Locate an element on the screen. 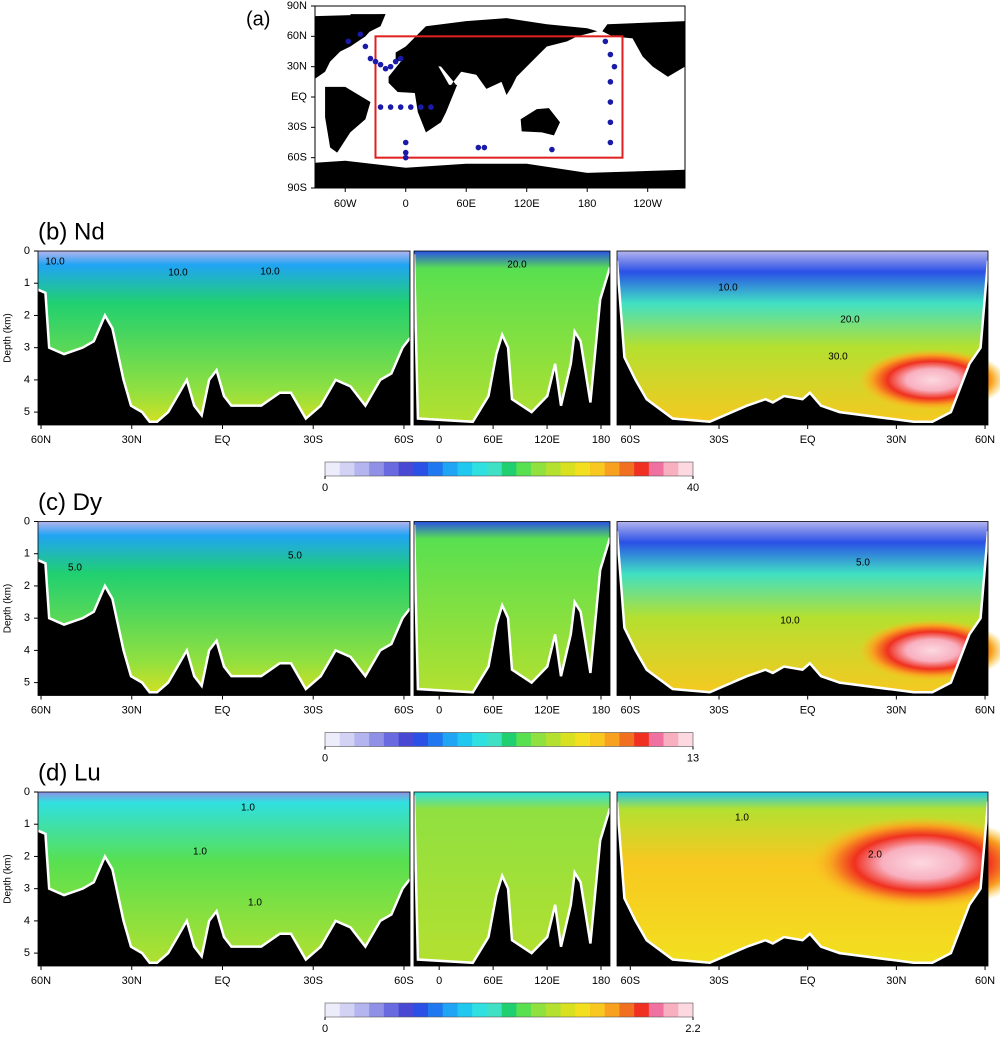 The image size is (1000, 1044). region-box is located at coordinates (499, 97).